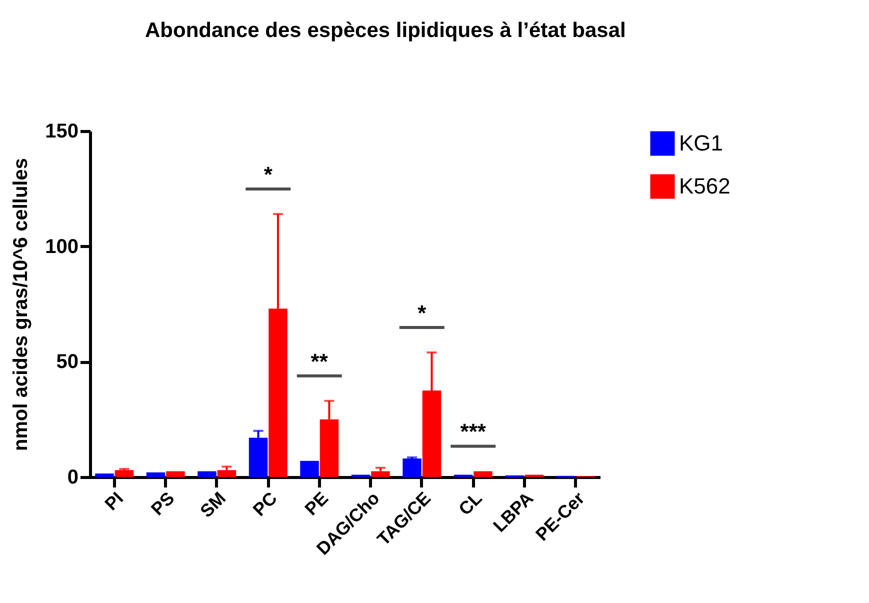 The image size is (869, 603). What do you see at coordinates (319, 361) in the screenshot?
I see `annotation: **` at bounding box center [319, 361].